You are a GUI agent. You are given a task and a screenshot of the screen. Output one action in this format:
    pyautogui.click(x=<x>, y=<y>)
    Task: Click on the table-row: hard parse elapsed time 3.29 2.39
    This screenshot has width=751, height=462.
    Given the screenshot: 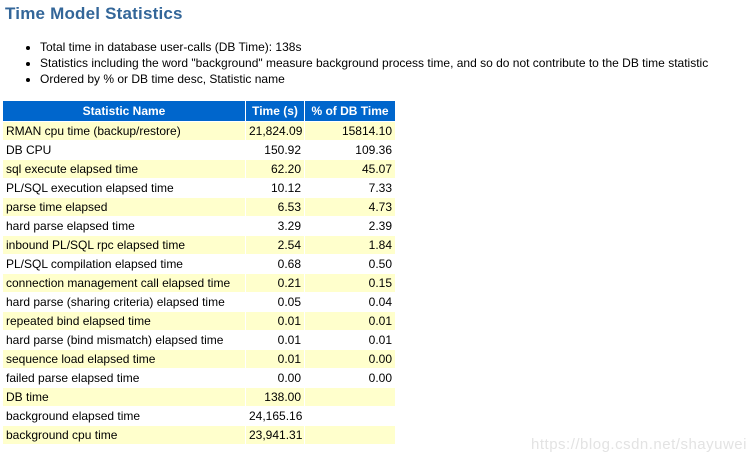 What is the action you would take?
    pyautogui.click(x=199, y=226)
    